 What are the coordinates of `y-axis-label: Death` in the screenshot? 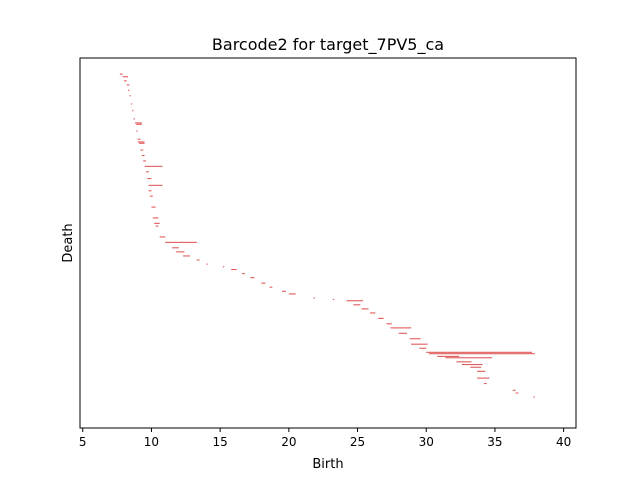 It's located at (68, 242).